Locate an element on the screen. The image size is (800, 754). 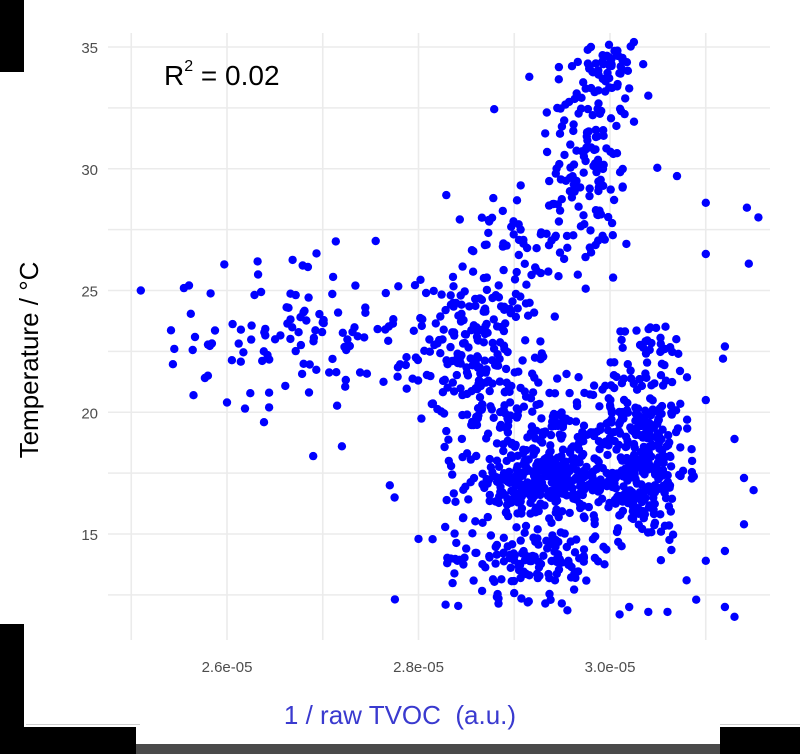
x-axis-label: 1 / raw TVOC (a.u.) is located at coordinates (400, 715).